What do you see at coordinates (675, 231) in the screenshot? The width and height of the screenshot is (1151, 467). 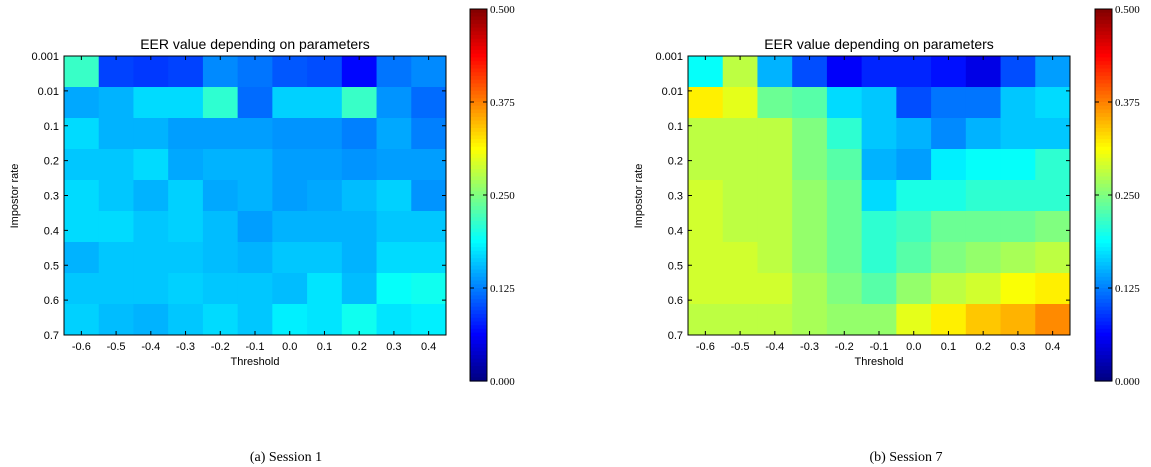 I see `y-tick-label: 0.4` at bounding box center [675, 231].